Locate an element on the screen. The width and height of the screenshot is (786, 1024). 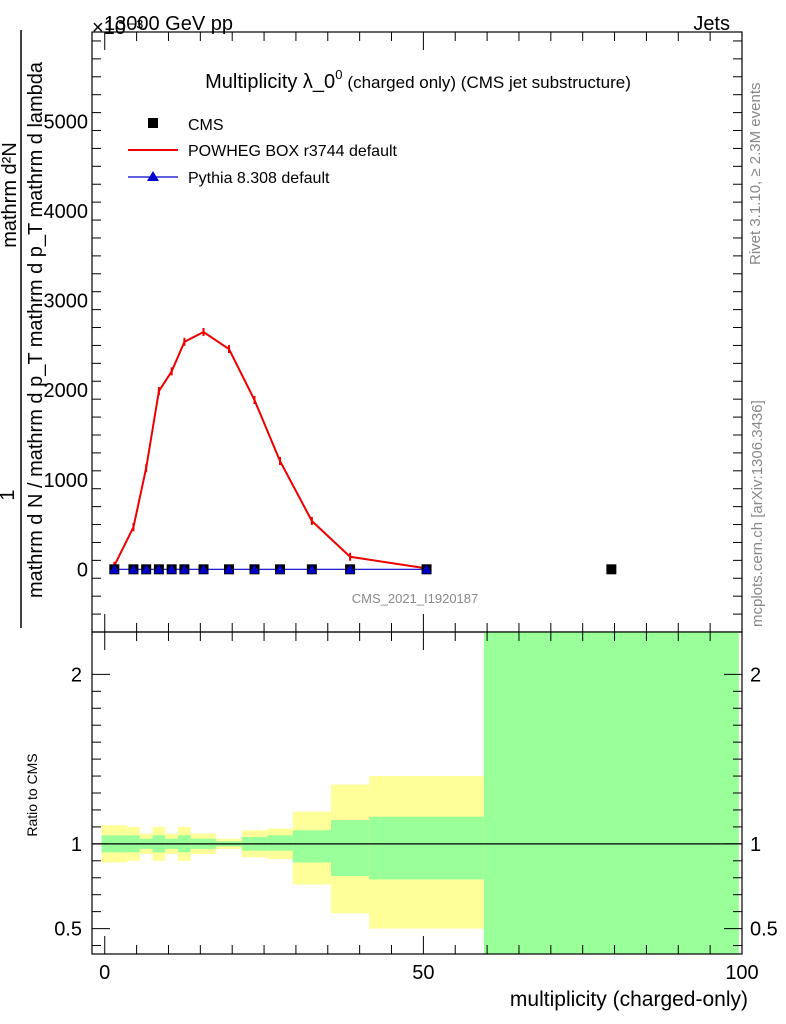
ratio-y-tick-label-right: 0.5 is located at coordinates (764, 930).